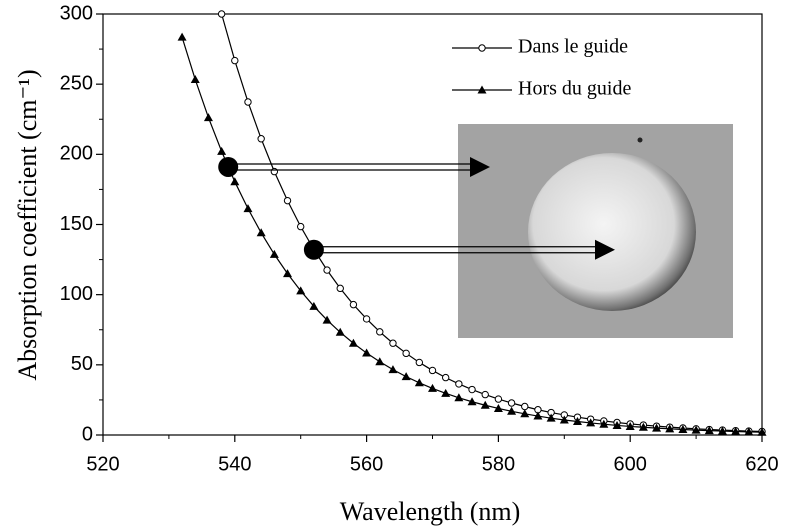 The width and height of the screenshot is (792, 531). I want to click on y-tick-label: 50, so click(82, 364).